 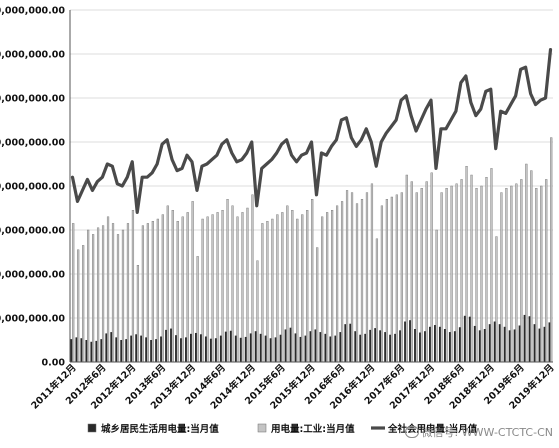 What do you see at coordinates (32, 55) in the screenshot?
I see `y-tick-label: 70,000,000.00` at bounding box center [32, 55].